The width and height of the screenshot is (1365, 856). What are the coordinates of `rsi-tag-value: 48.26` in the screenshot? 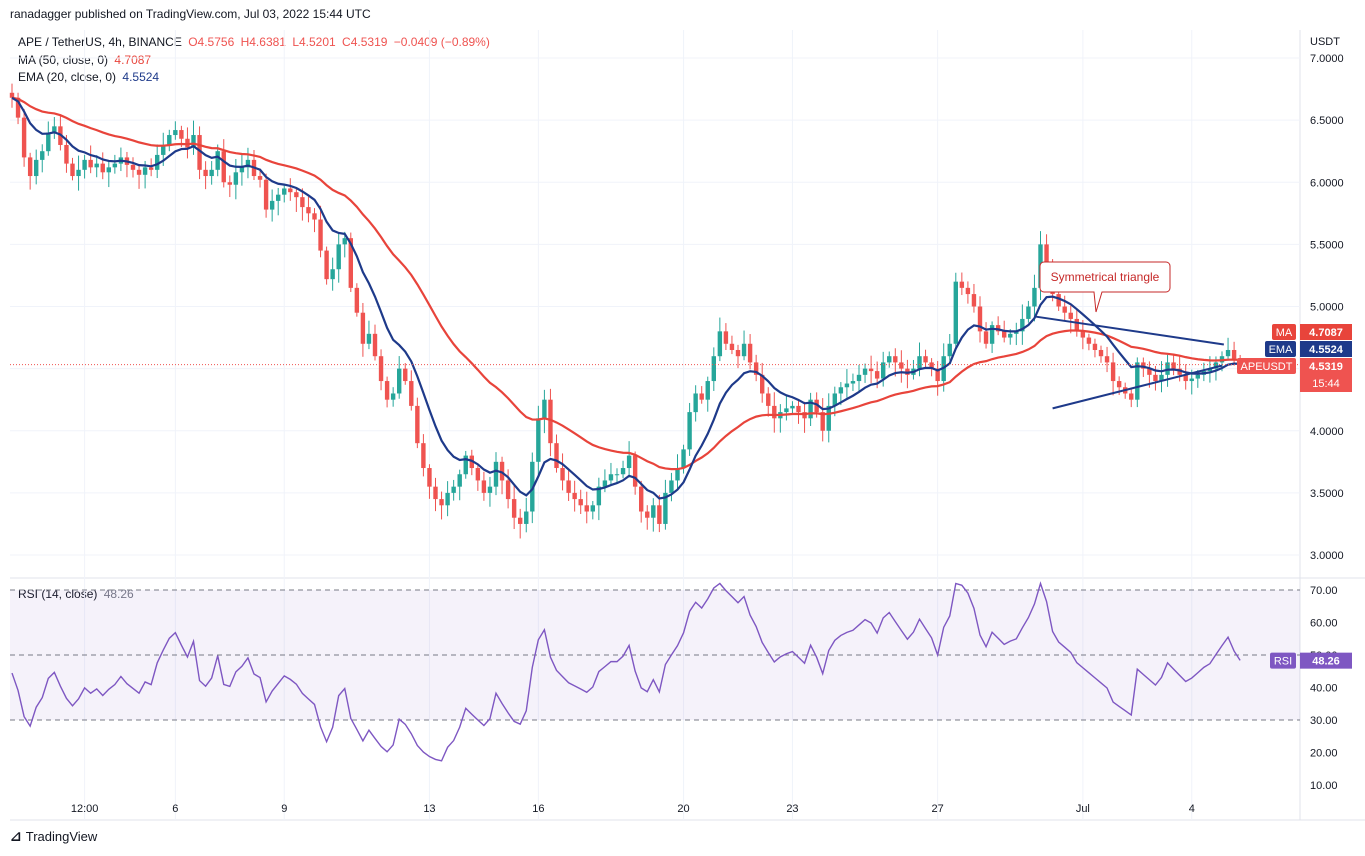 It's located at (1326, 662).